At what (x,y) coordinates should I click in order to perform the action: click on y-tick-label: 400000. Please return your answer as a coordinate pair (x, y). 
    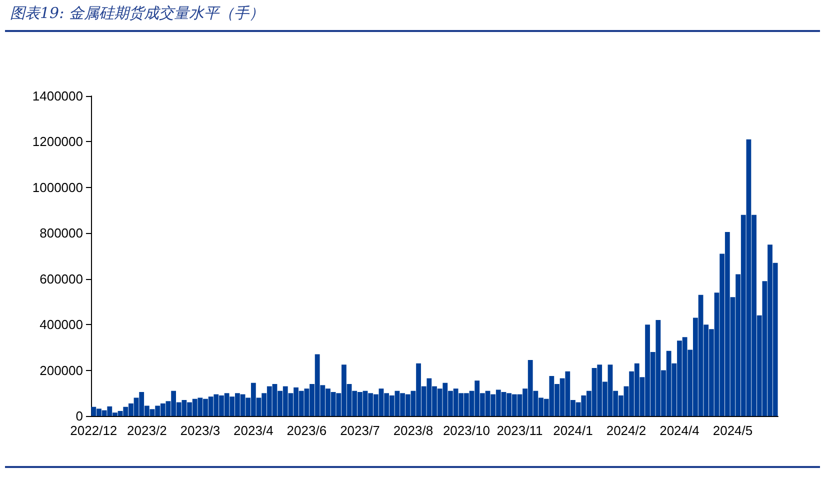
    Looking at the image, I should click on (61, 324).